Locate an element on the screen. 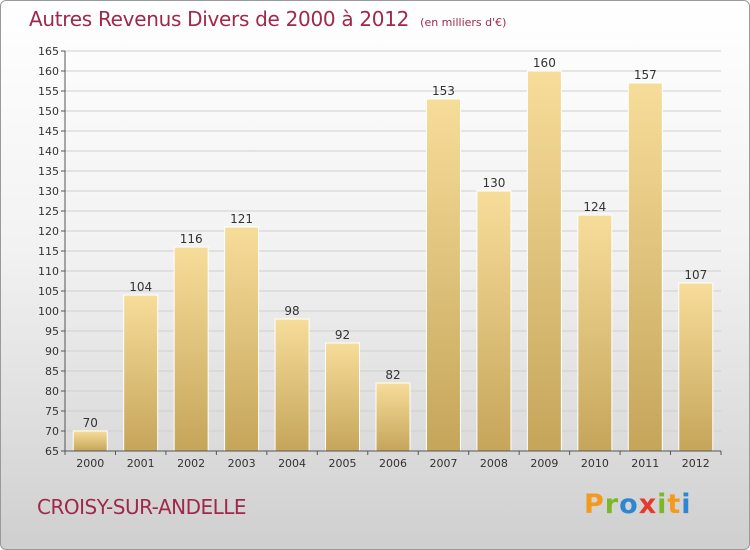 The width and height of the screenshot is (750, 550). y-tick-label: 130 is located at coordinates (48, 191).